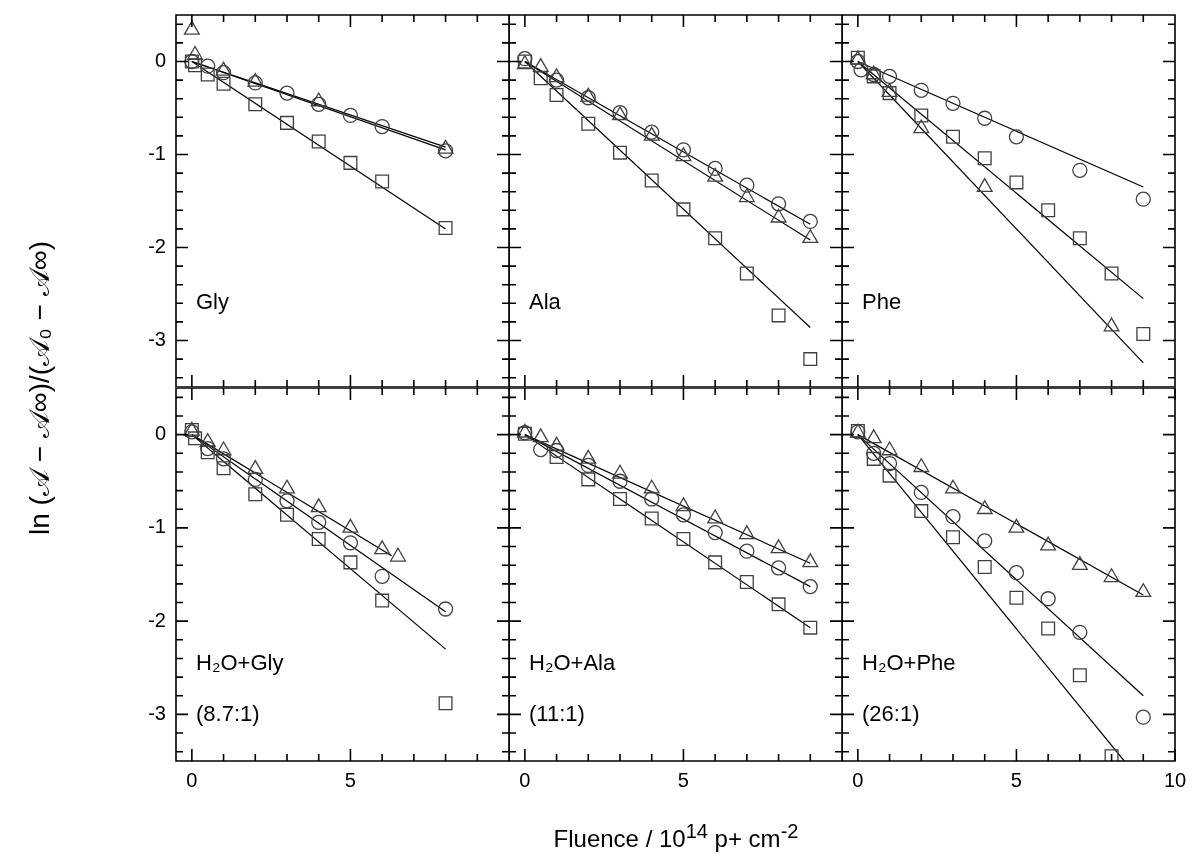  Describe the element at coordinates (572, 663) in the screenshot. I see `annotation: H₂O+Ala` at that location.